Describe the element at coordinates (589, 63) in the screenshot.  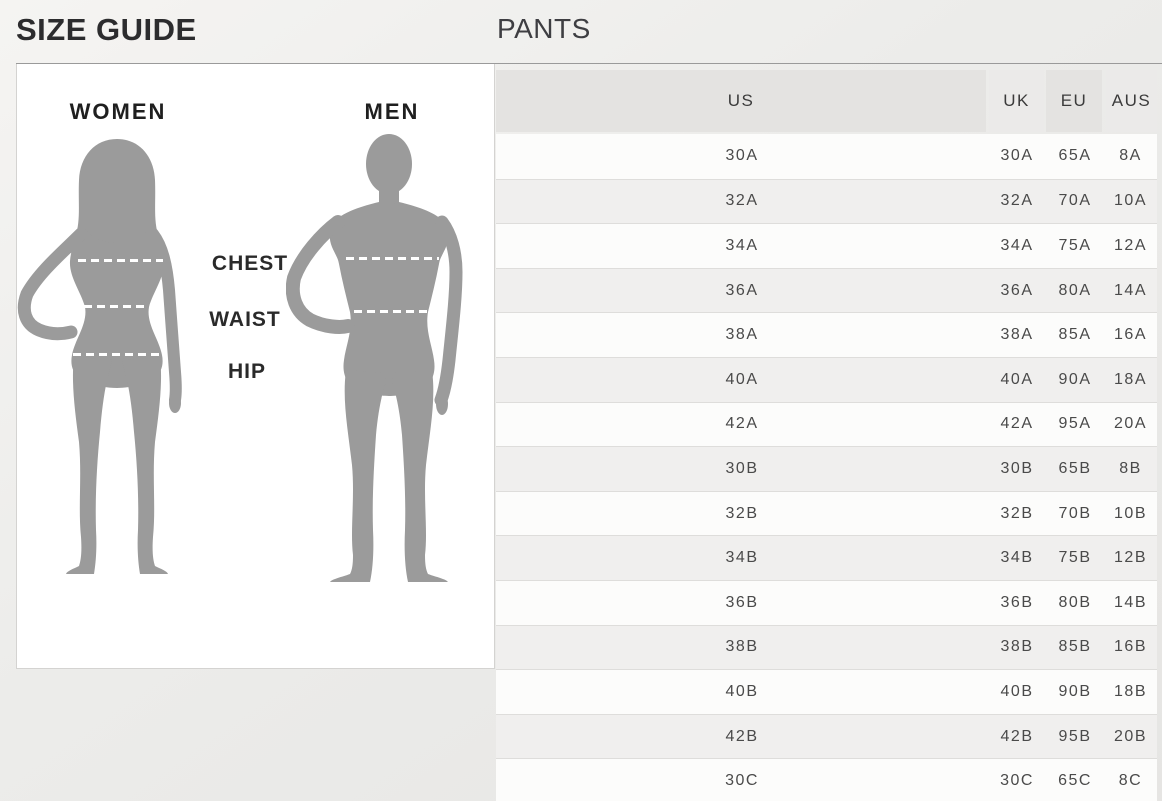
I see `header-divider` at that location.